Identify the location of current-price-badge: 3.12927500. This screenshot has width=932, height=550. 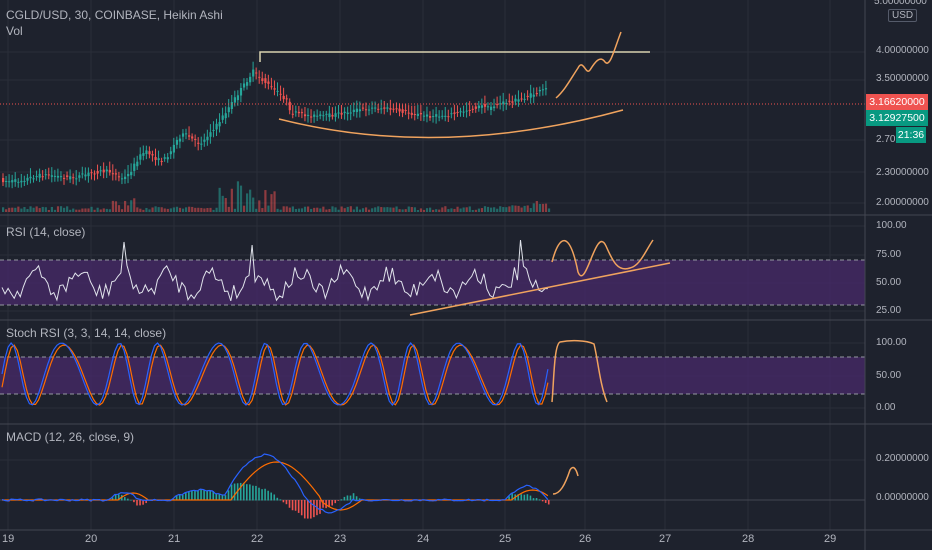
(897, 118).